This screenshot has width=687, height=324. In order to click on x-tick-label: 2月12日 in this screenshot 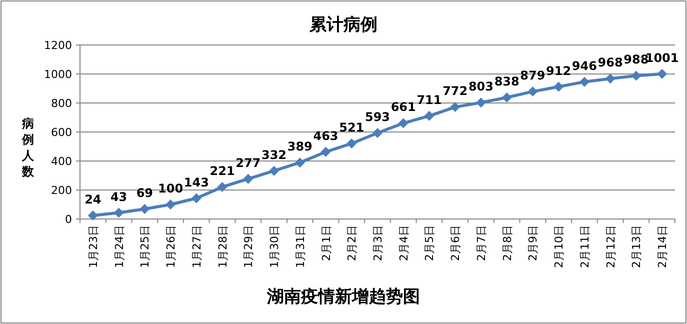, I will do `click(611, 246)`.